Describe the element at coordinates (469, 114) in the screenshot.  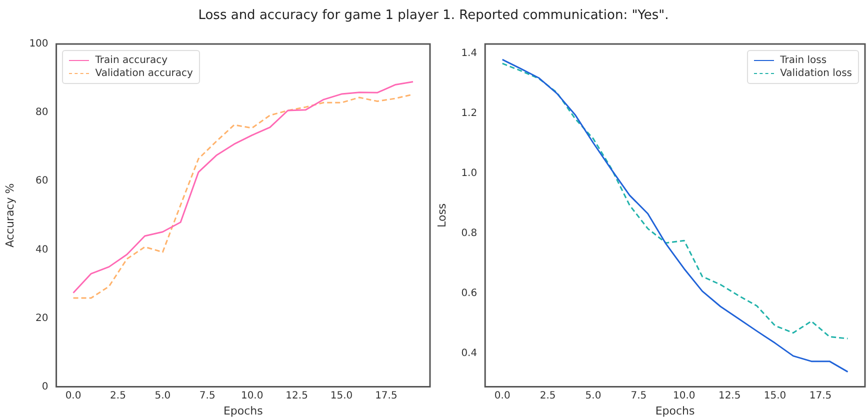
I see `y-tick-label: 1.2` at that location.